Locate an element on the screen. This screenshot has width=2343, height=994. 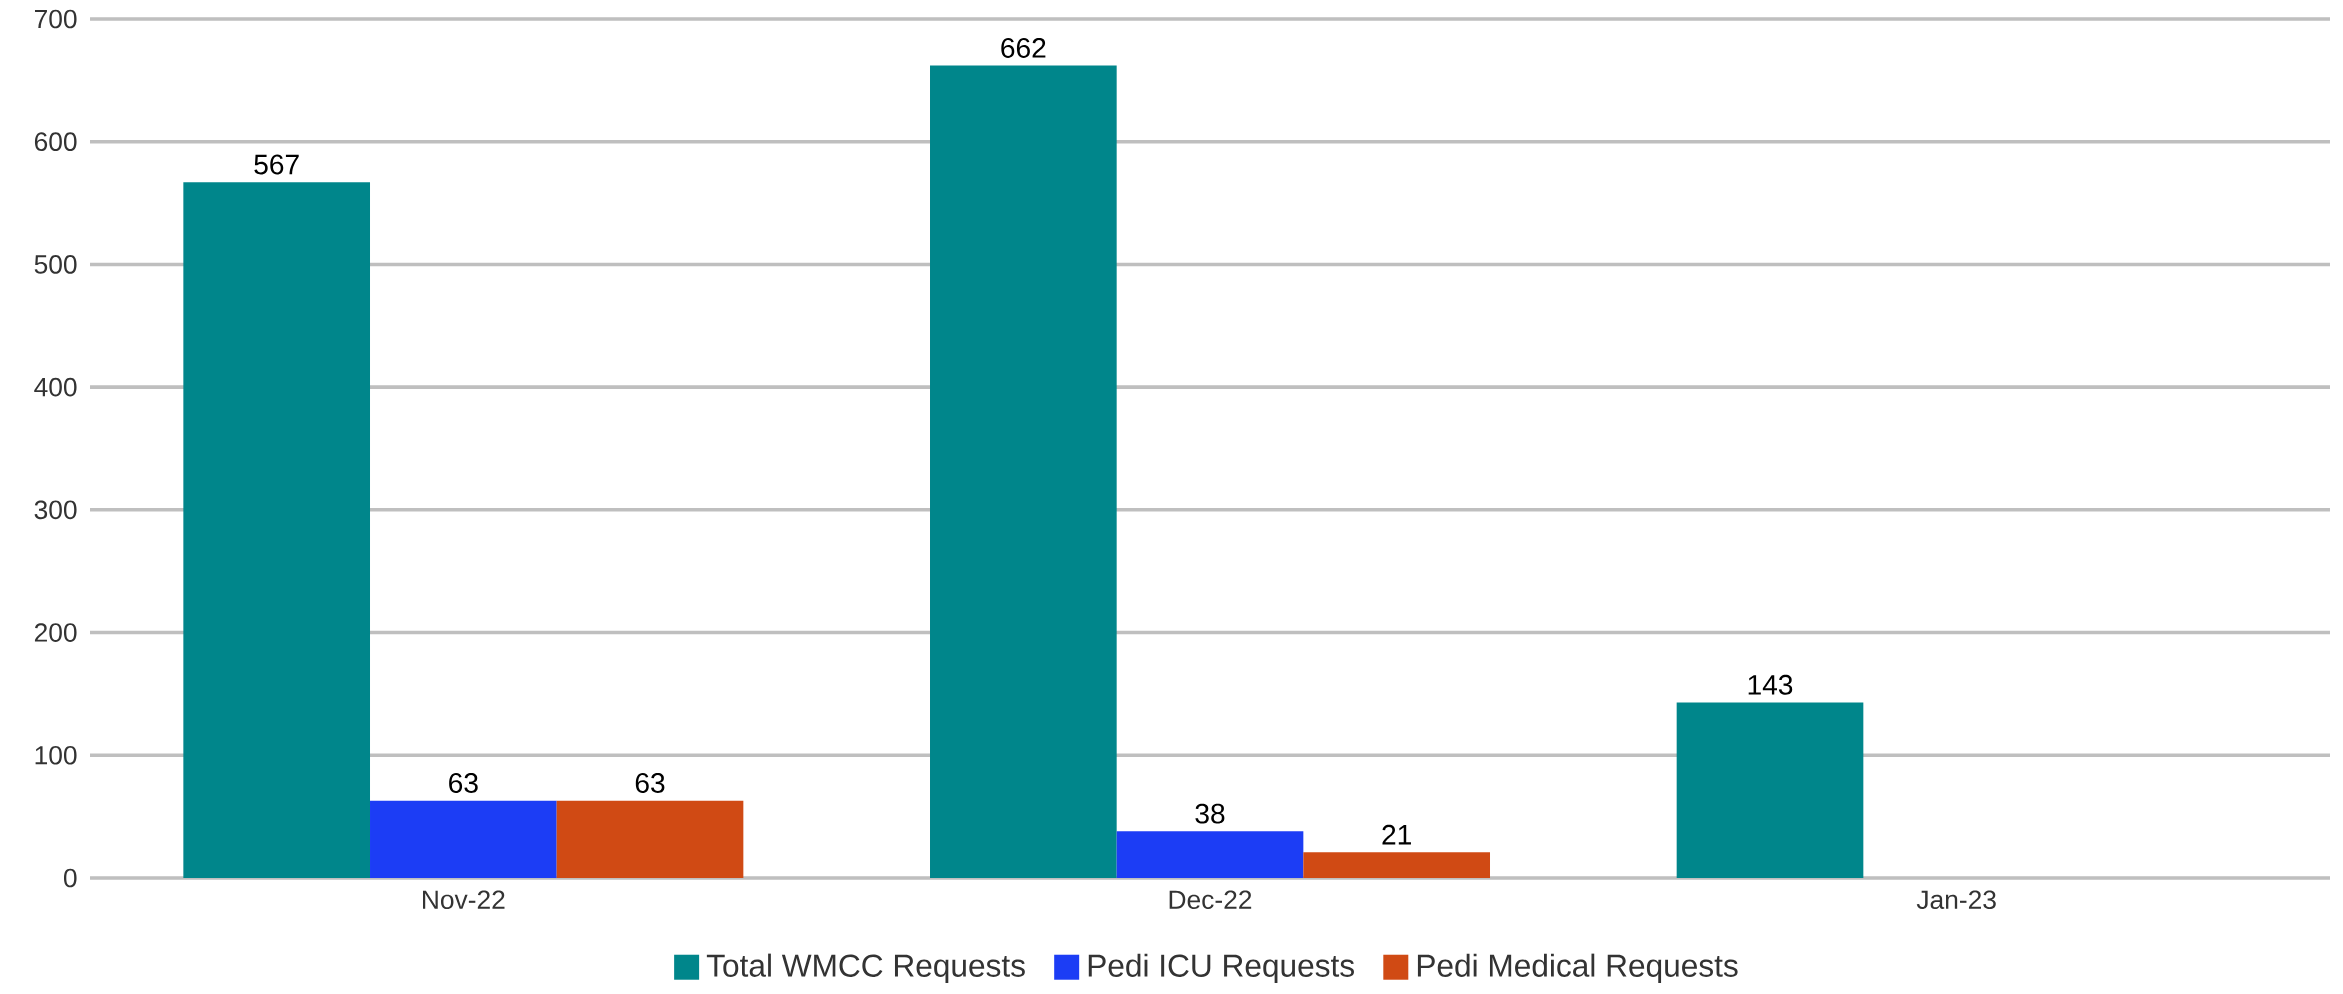
data-label: 38 is located at coordinates (1210, 813).